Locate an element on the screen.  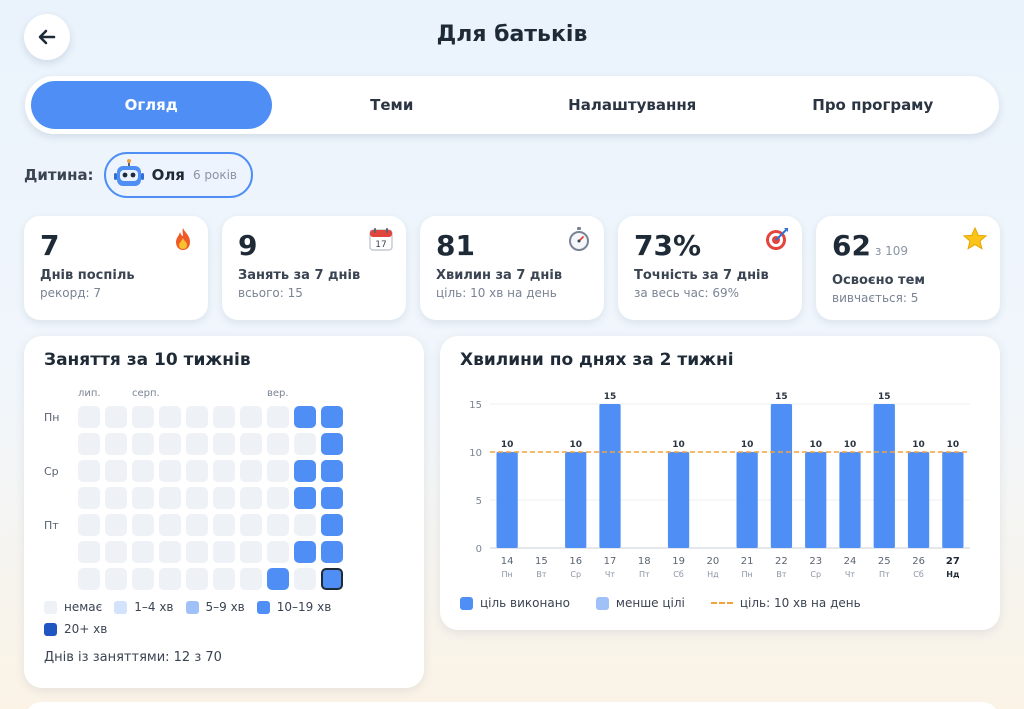
x-tick-label: 22 is located at coordinates (781, 561).